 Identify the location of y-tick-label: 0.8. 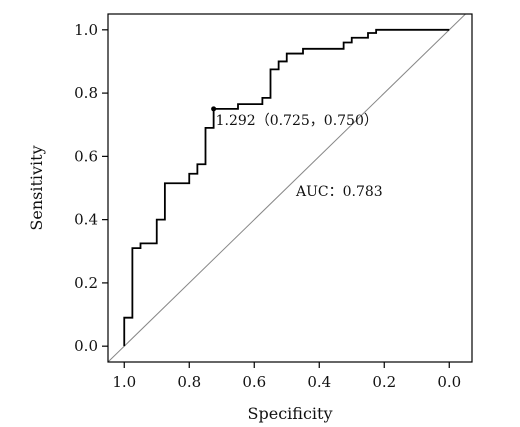
(86, 93).